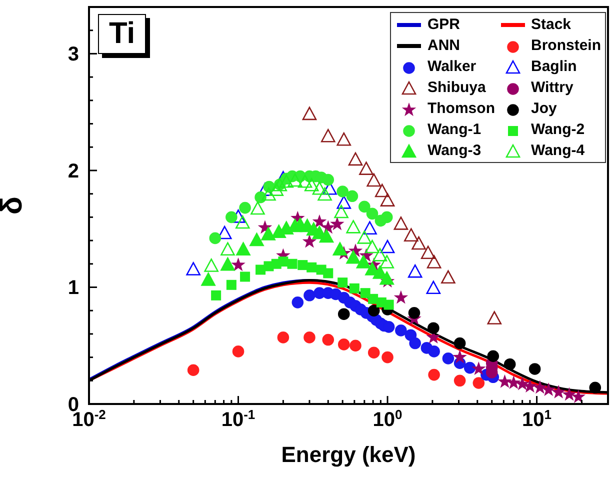 This screenshot has width=610, height=486. Describe the element at coordinates (456, 88) in the screenshot. I see `legend-label: Shibuya` at that location.